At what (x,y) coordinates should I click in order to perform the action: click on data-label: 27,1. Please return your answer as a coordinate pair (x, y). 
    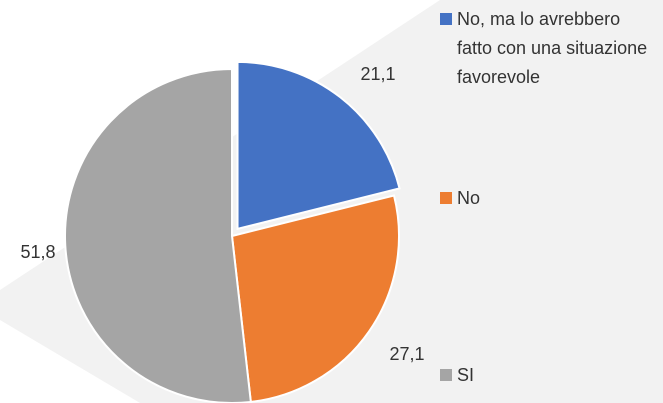
    Looking at the image, I should click on (406, 354).